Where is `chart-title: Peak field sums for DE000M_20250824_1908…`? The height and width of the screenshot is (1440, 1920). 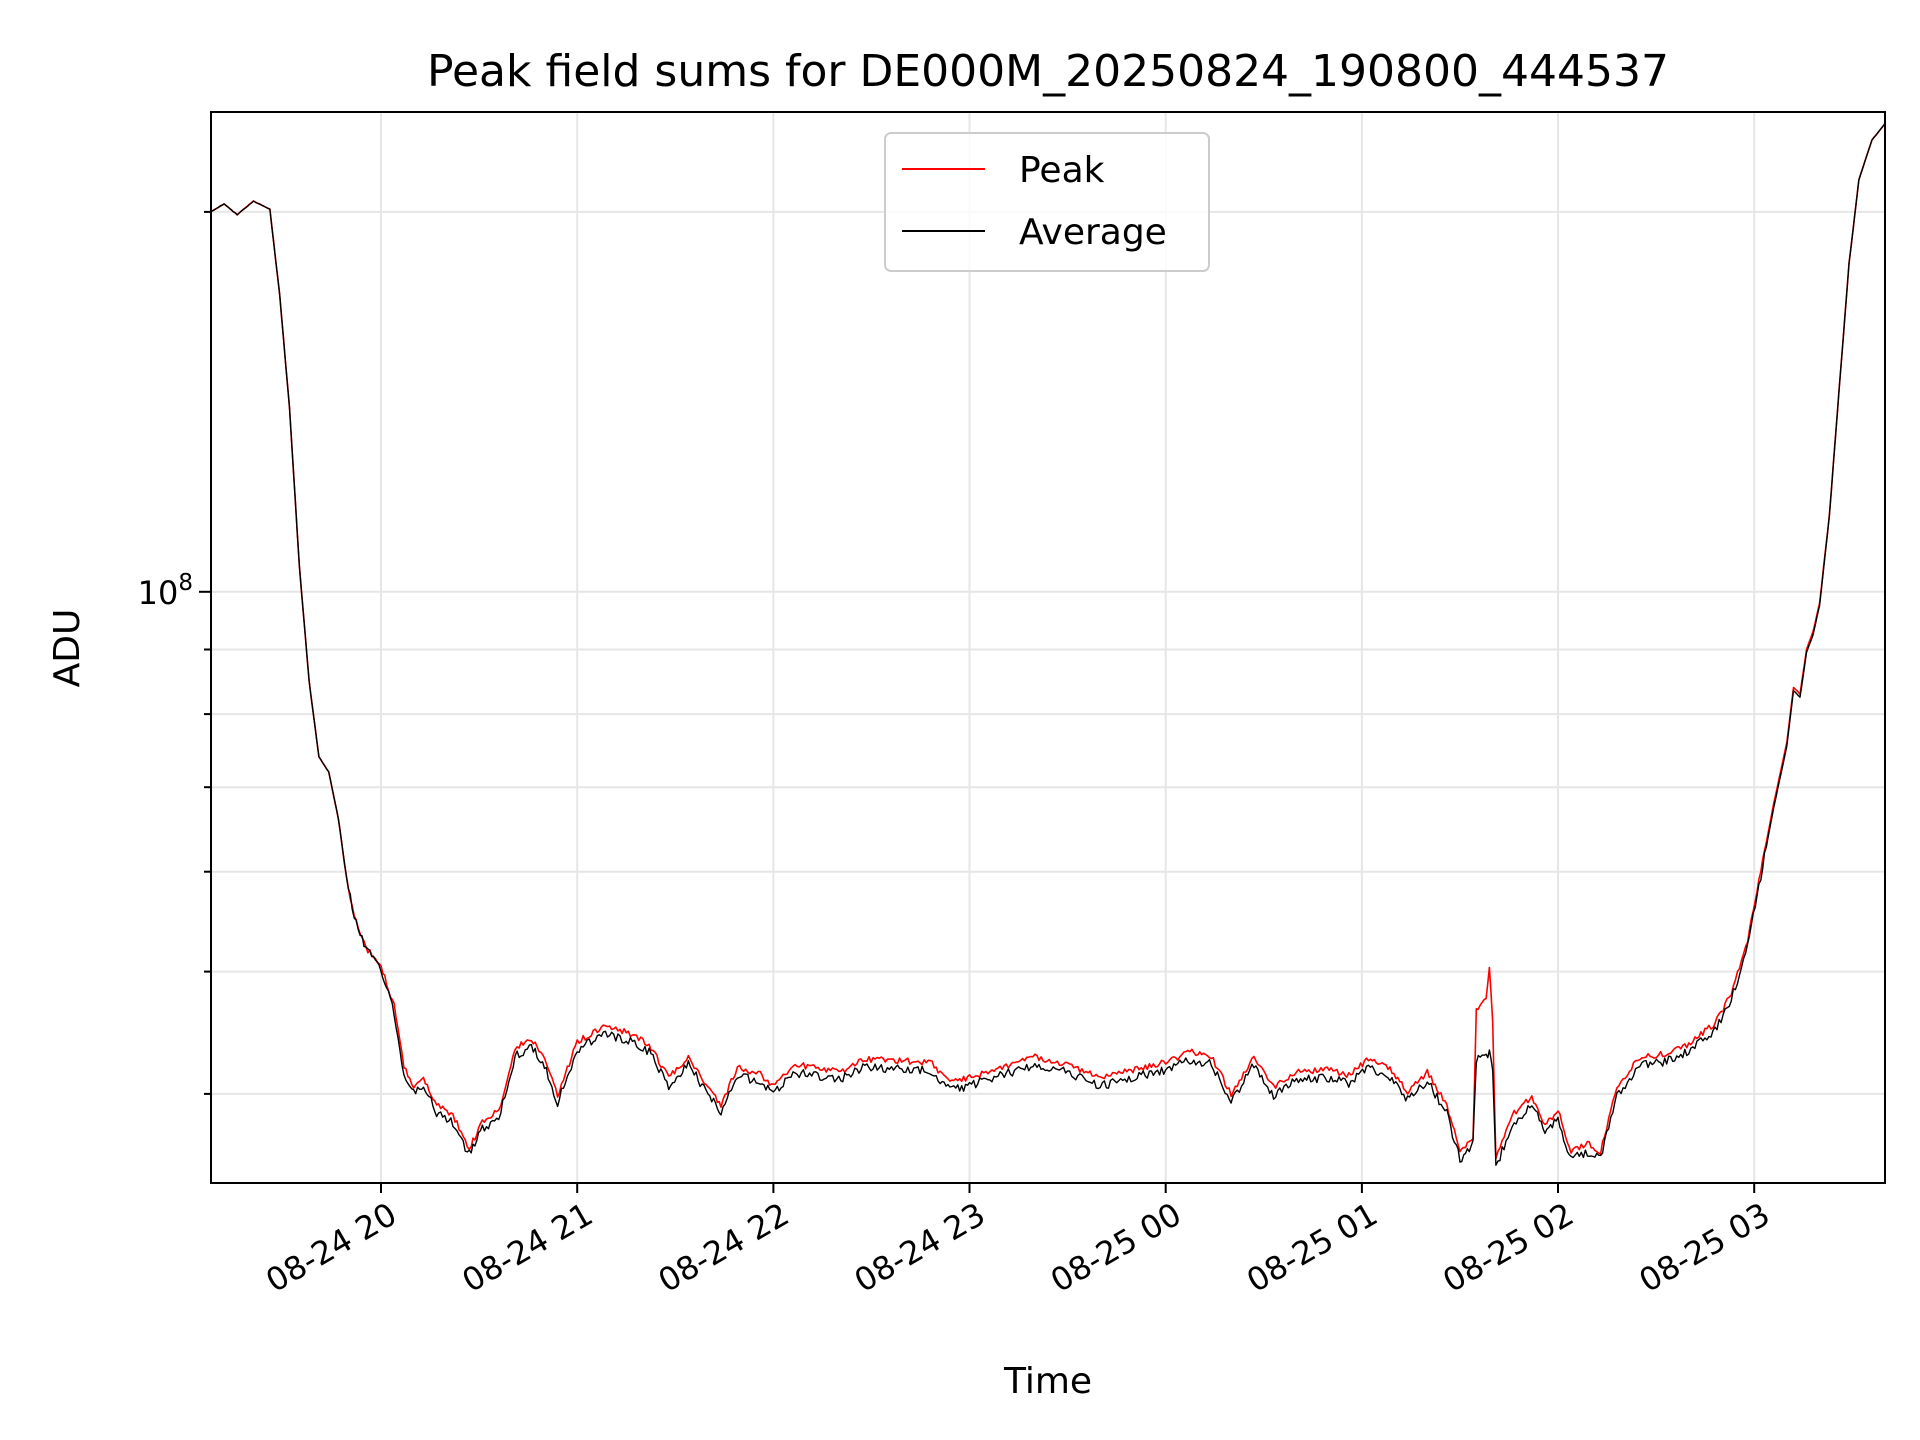 chart-title: Peak field sums for DE000M_20250824_1908… is located at coordinates (1048, 71).